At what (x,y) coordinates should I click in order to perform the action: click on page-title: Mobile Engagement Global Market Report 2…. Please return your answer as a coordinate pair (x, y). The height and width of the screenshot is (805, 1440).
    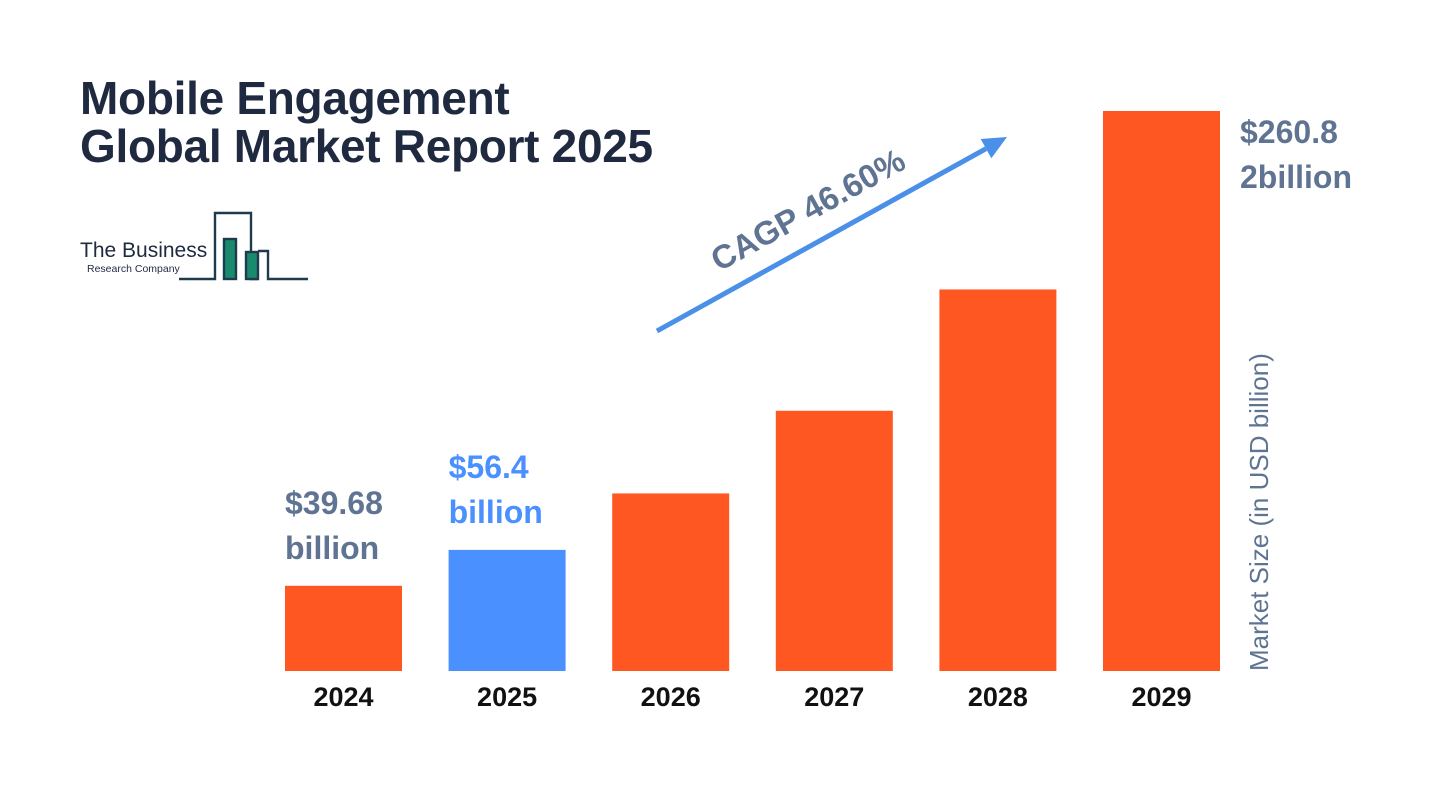
    Looking at the image, I should click on (366, 122).